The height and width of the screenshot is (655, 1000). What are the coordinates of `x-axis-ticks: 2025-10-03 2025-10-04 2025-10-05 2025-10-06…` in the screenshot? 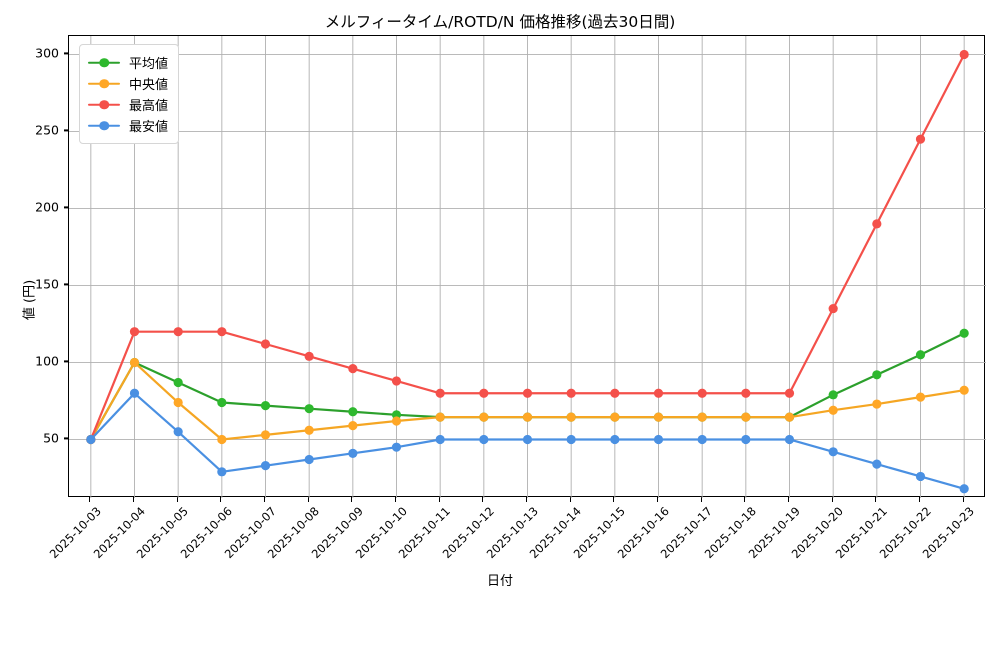 It's located at (512, 529).